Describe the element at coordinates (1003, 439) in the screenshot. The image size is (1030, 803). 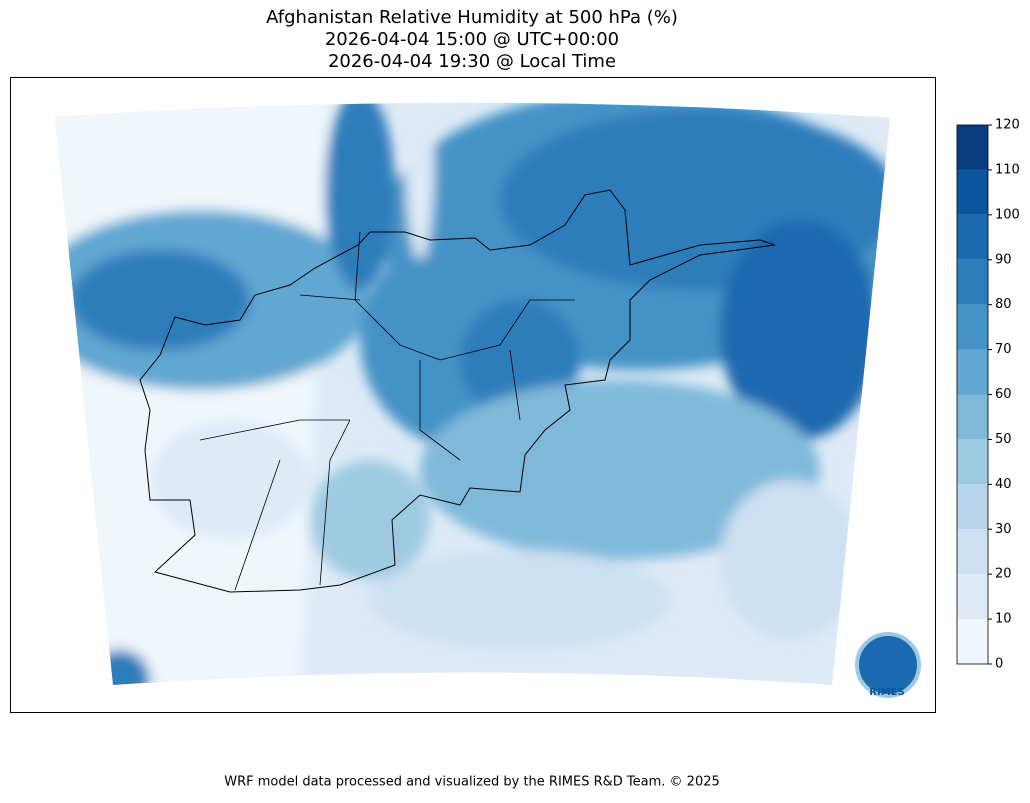
I see `colorbar-tick-label: 50` at that location.